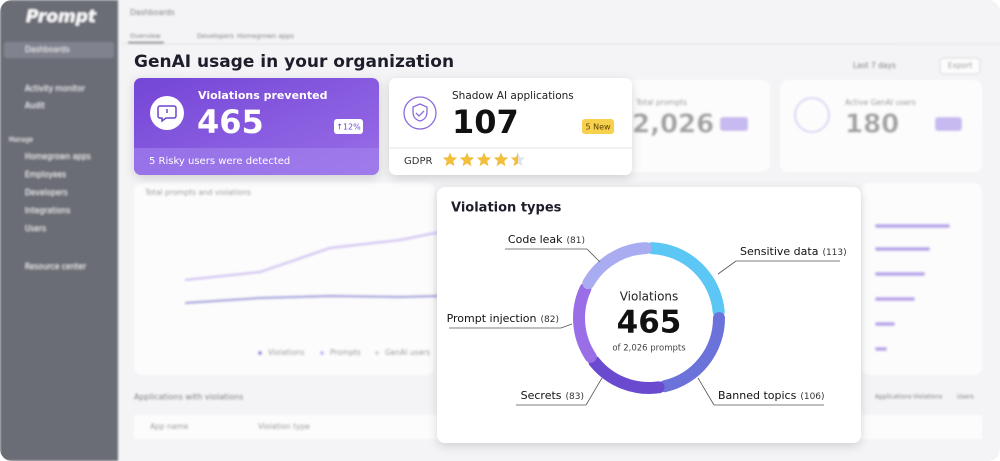 Image resolution: width=1000 pixels, height=461 pixels. I want to click on segment-value-label: (113), so click(834, 253).